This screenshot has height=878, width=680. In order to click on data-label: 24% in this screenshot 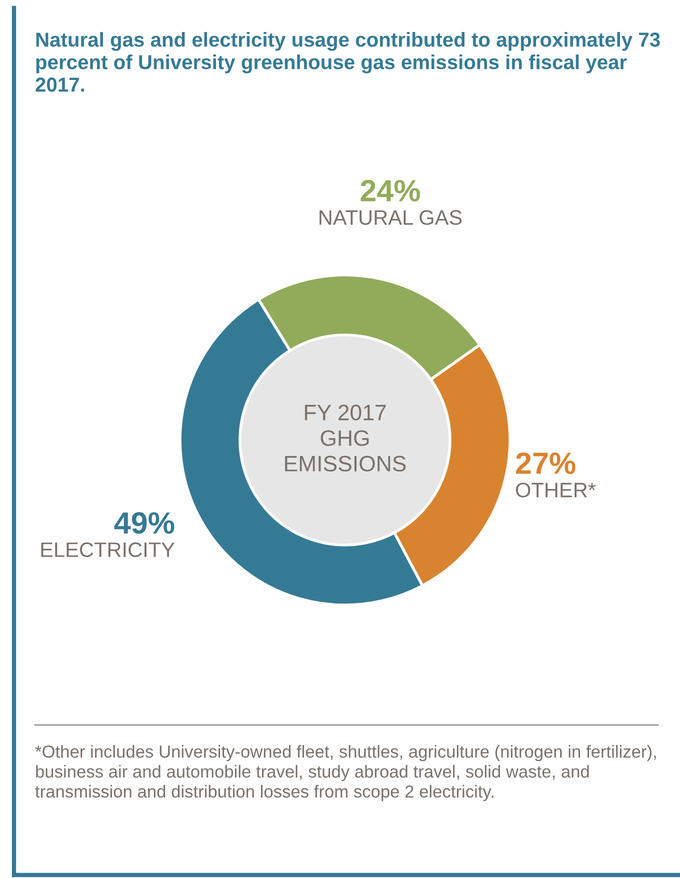, I will do `click(390, 191)`.